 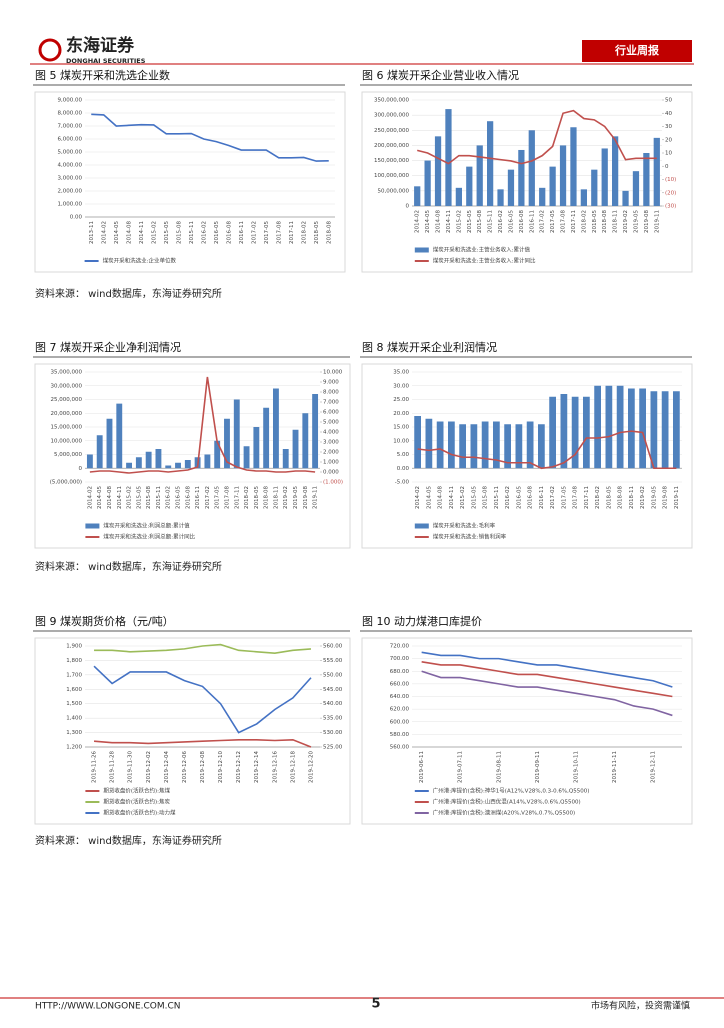 What do you see at coordinates (66, 483) in the screenshot?
I see `y-tick-label: (5,000,000)` at bounding box center [66, 483].